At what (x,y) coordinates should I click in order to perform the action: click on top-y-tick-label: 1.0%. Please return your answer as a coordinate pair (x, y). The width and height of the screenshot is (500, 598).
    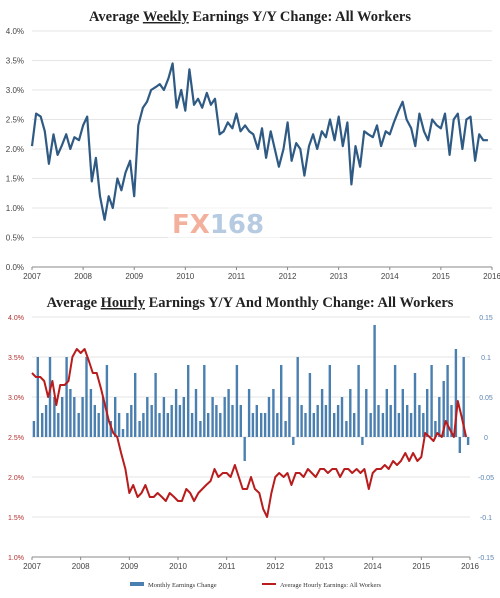
    Looking at the image, I should click on (15, 208).